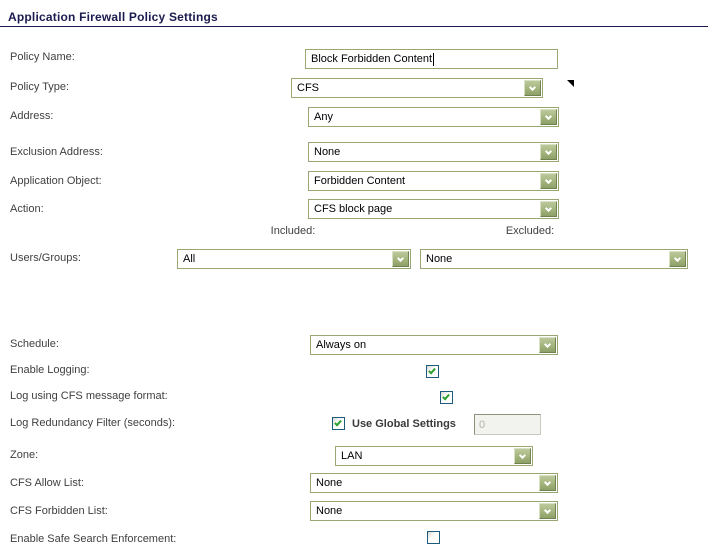 This screenshot has height=557, width=708. I want to click on use-global-settings-checkbox, so click(338, 423).